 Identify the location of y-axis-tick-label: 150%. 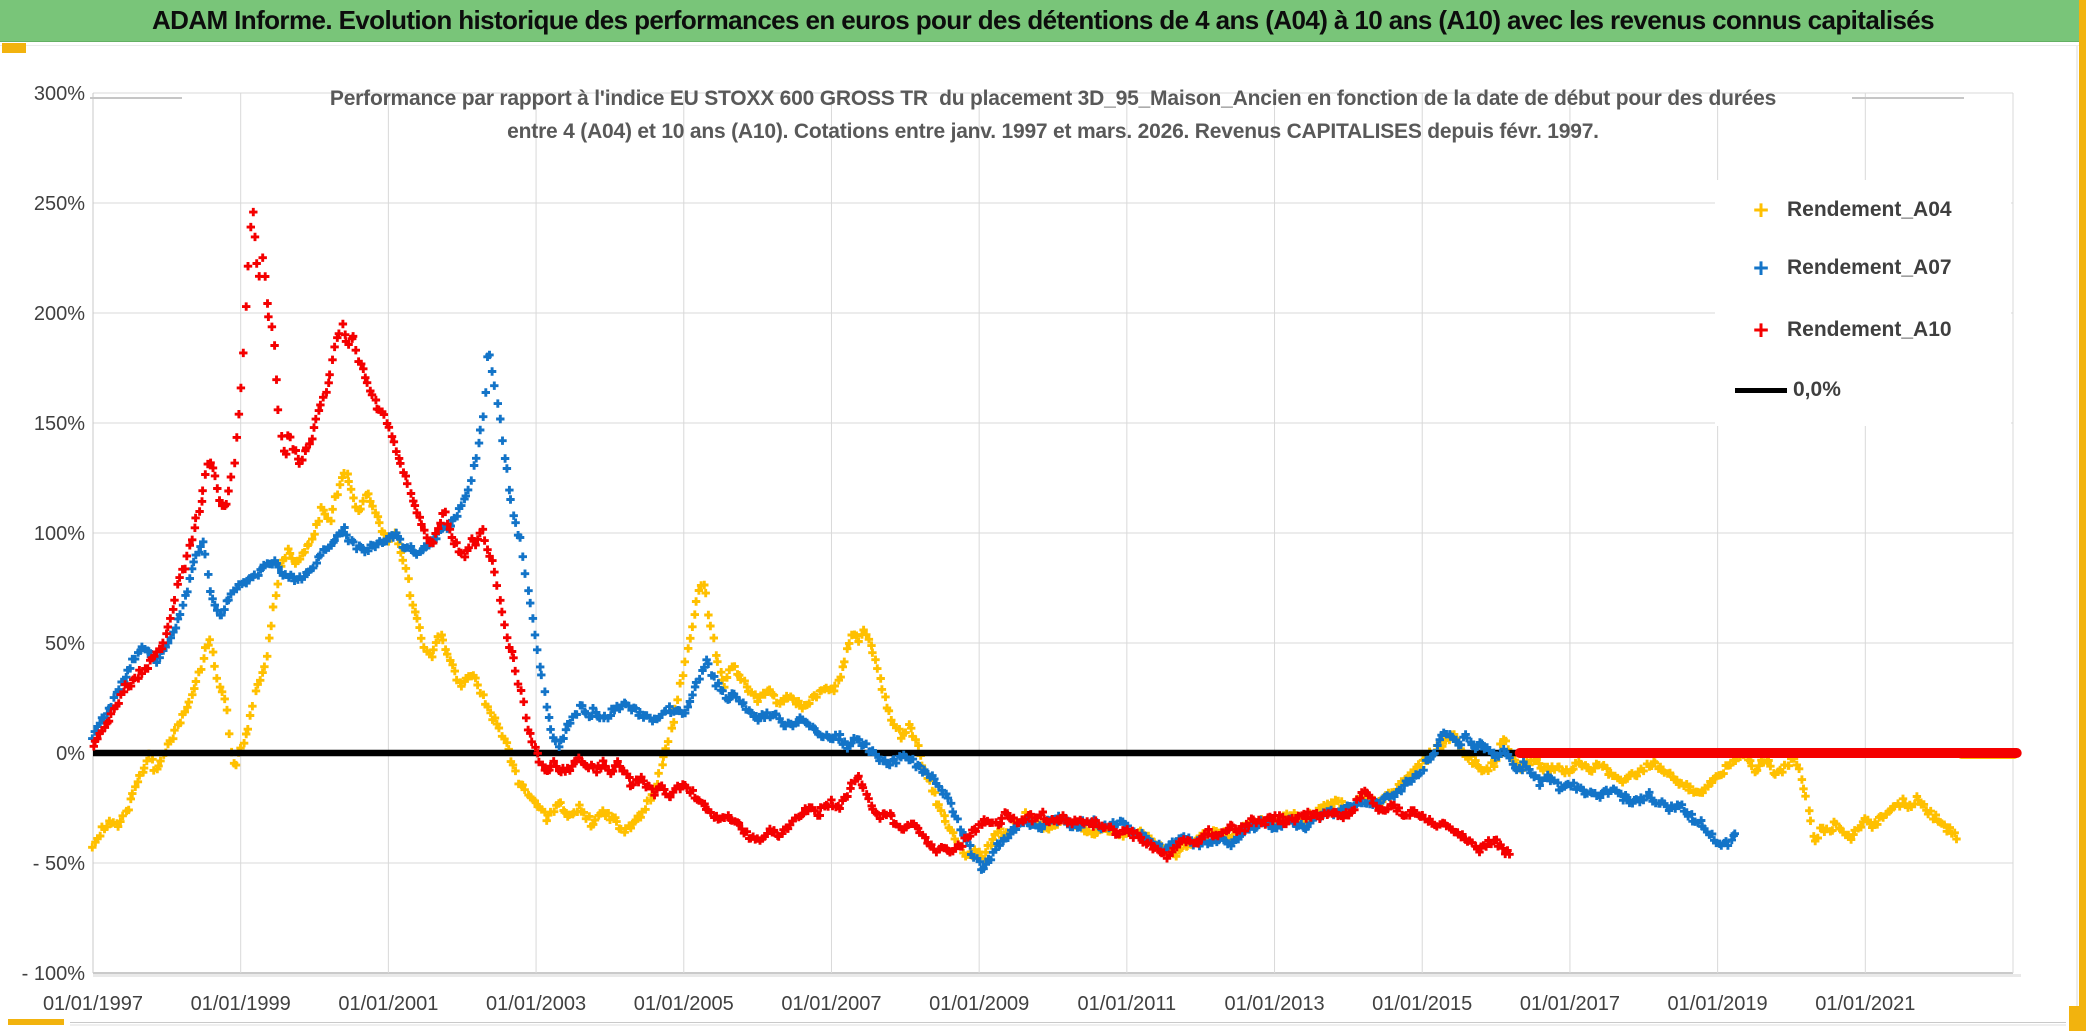
(59, 424).